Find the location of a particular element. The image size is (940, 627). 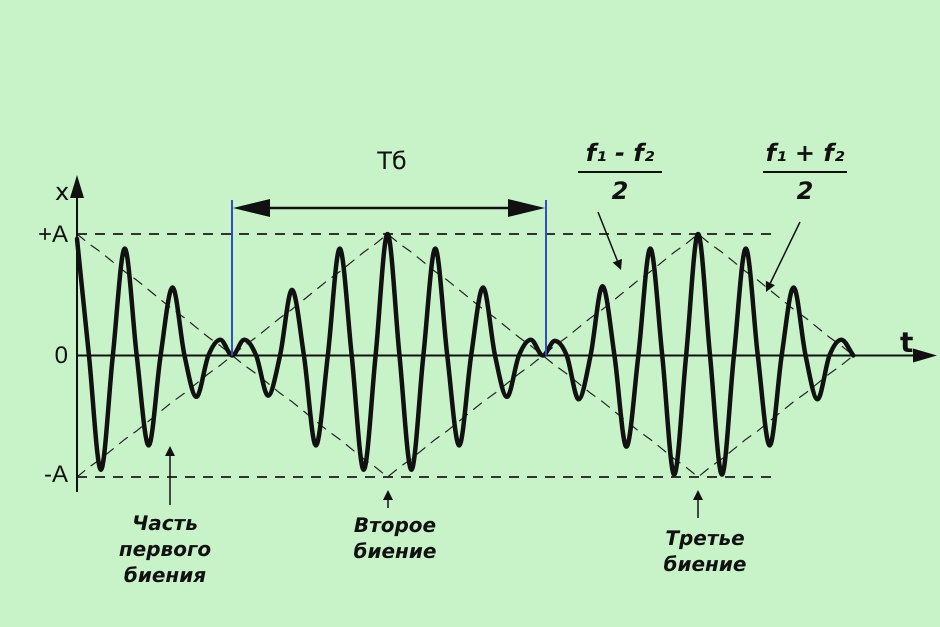

text: Третье биение is located at coordinates (705, 551).